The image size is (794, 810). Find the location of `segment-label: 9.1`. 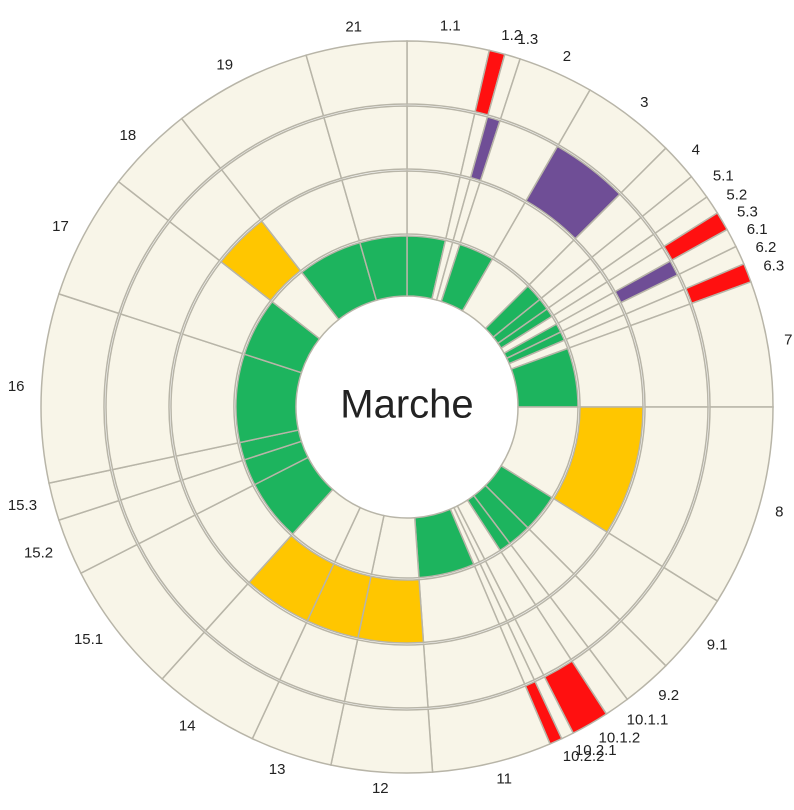

segment-label: 9.1 is located at coordinates (717, 644).